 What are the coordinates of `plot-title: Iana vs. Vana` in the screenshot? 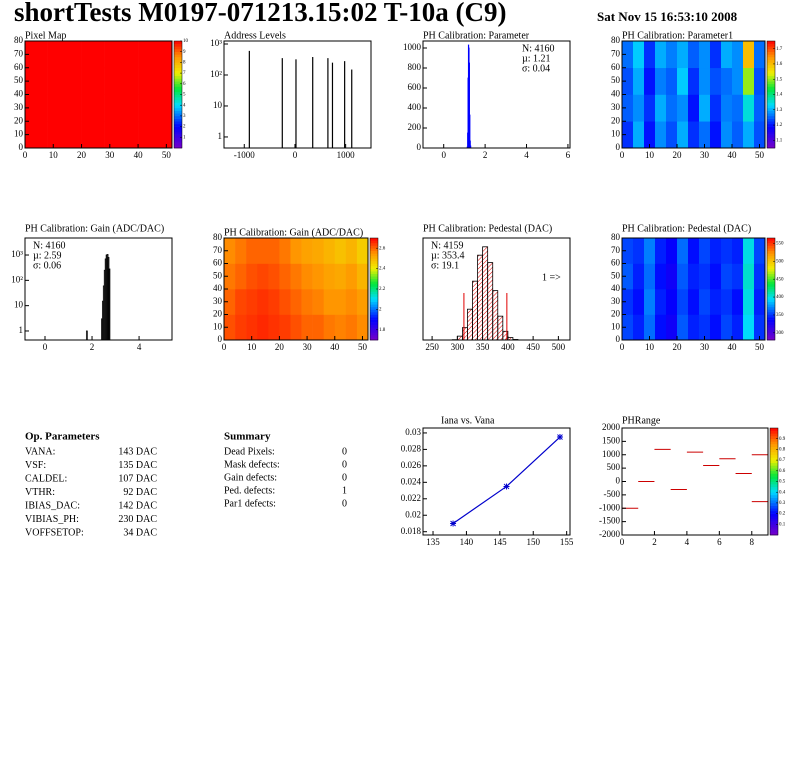 It's located at (468, 420).